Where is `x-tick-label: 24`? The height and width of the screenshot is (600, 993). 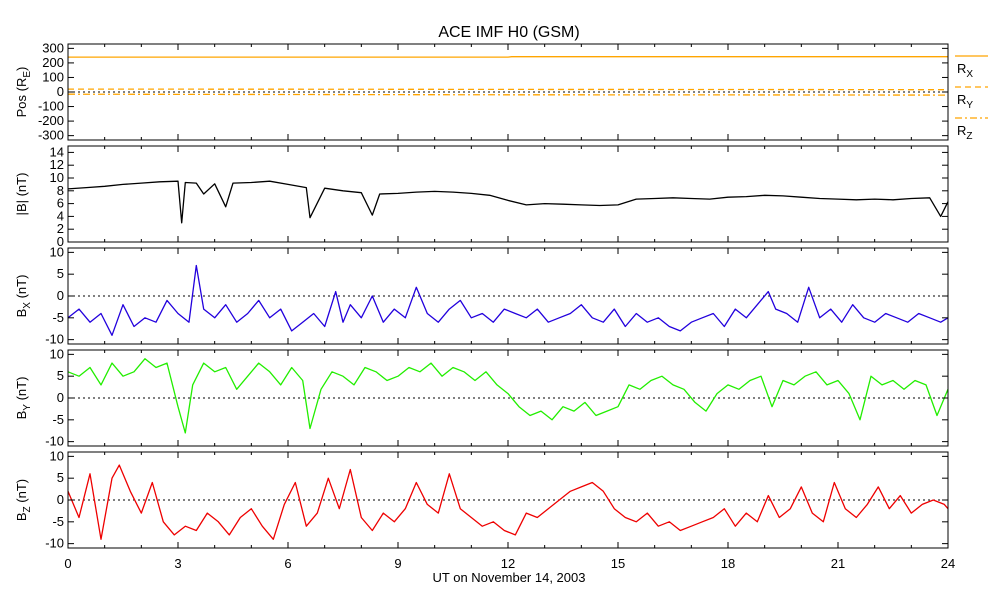
x-tick-label: 24 is located at coordinates (948, 563).